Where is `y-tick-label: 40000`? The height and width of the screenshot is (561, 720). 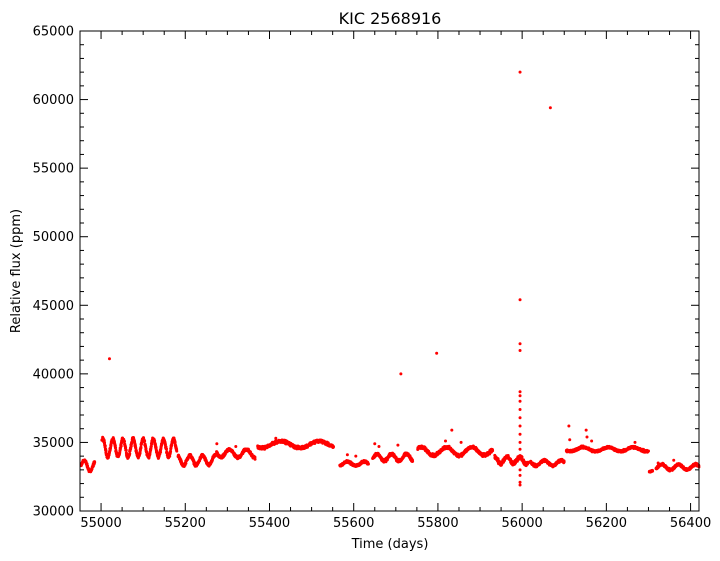 y-tick-label: 40000 is located at coordinates (53, 374).